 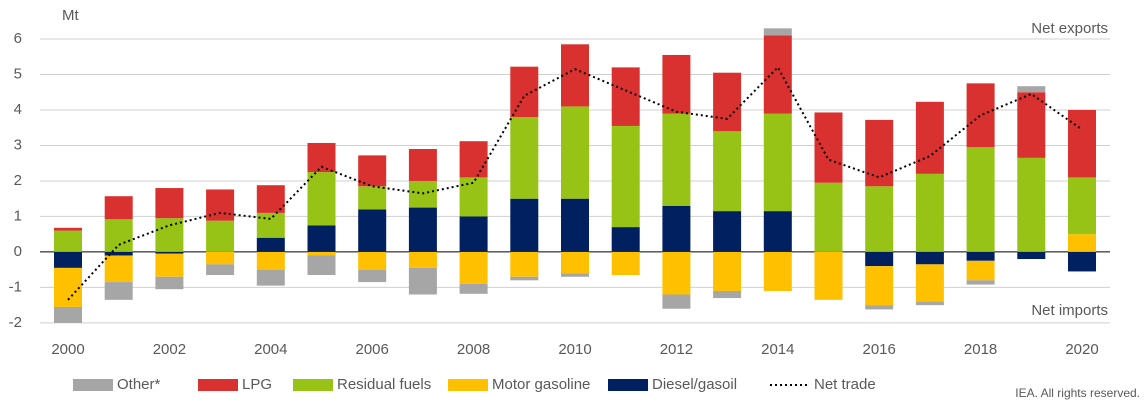 I want to click on x-tick-label: 2020, so click(x=1081, y=349).